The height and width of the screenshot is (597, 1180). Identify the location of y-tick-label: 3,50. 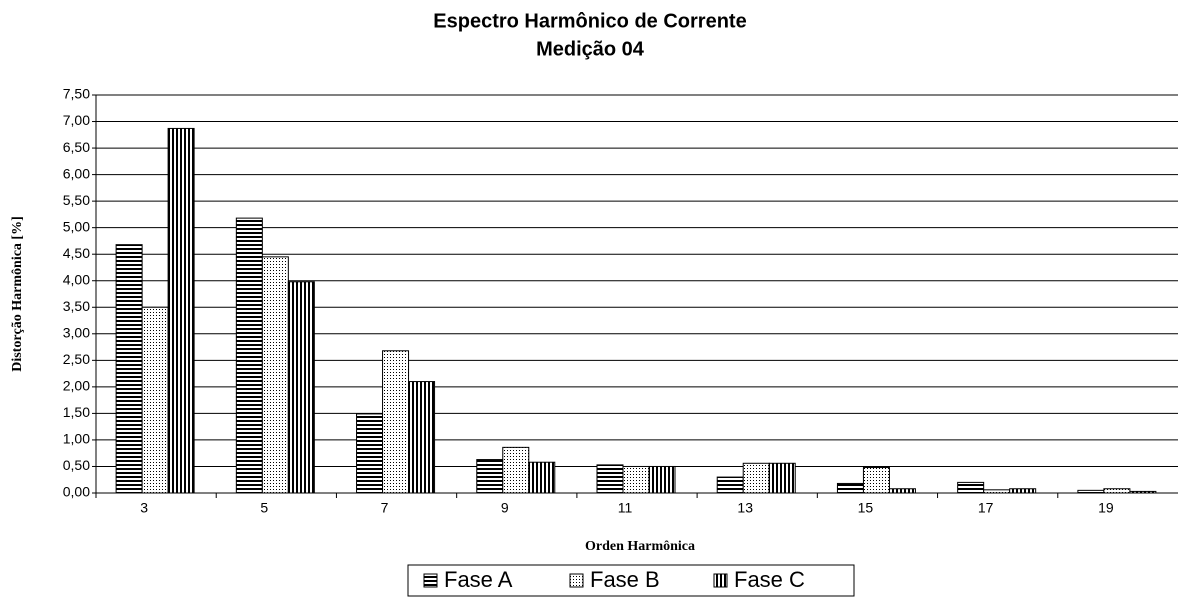
(76, 306).